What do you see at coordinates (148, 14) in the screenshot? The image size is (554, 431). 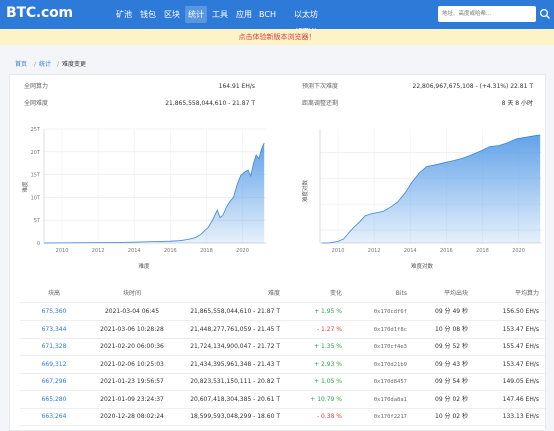 I see `nav-wallet: 钱包` at bounding box center [148, 14].